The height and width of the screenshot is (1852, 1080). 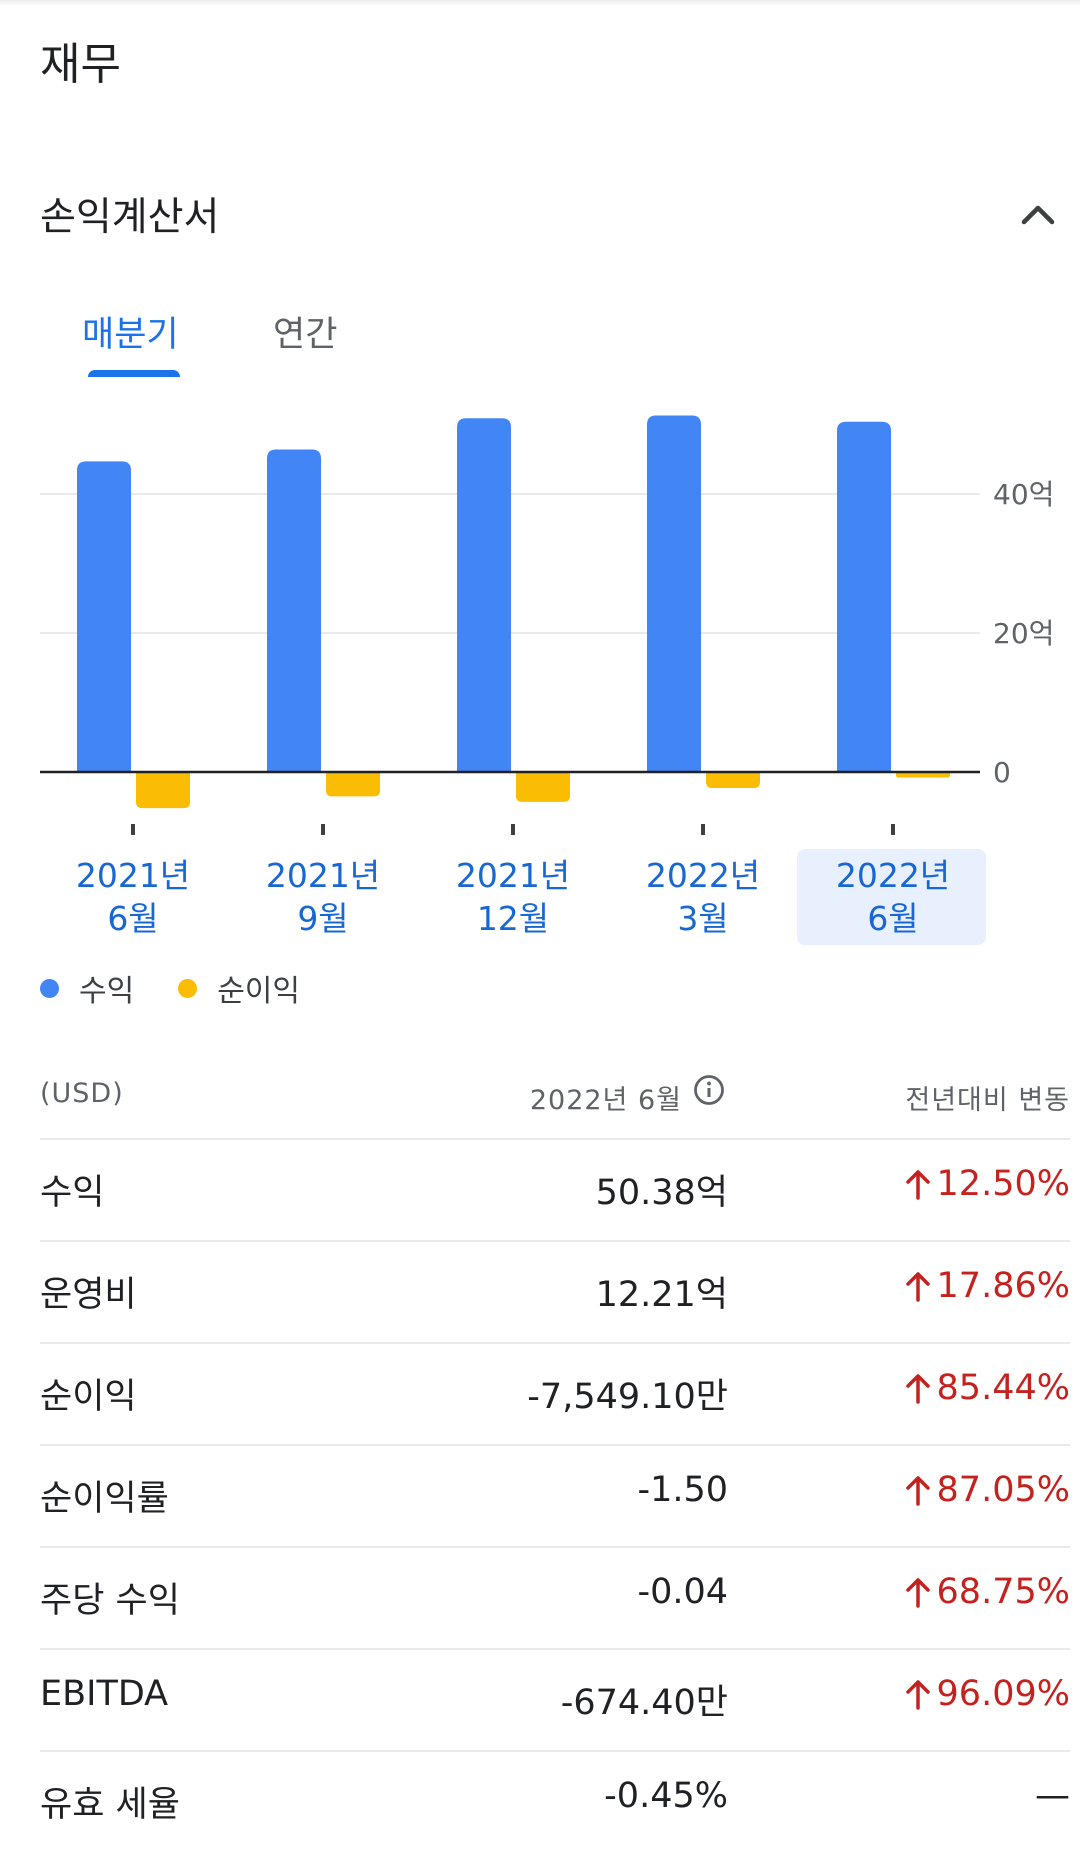 What do you see at coordinates (1003, 1490) in the screenshot?
I see `row-change-value: 87.05%` at bounding box center [1003, 1490].